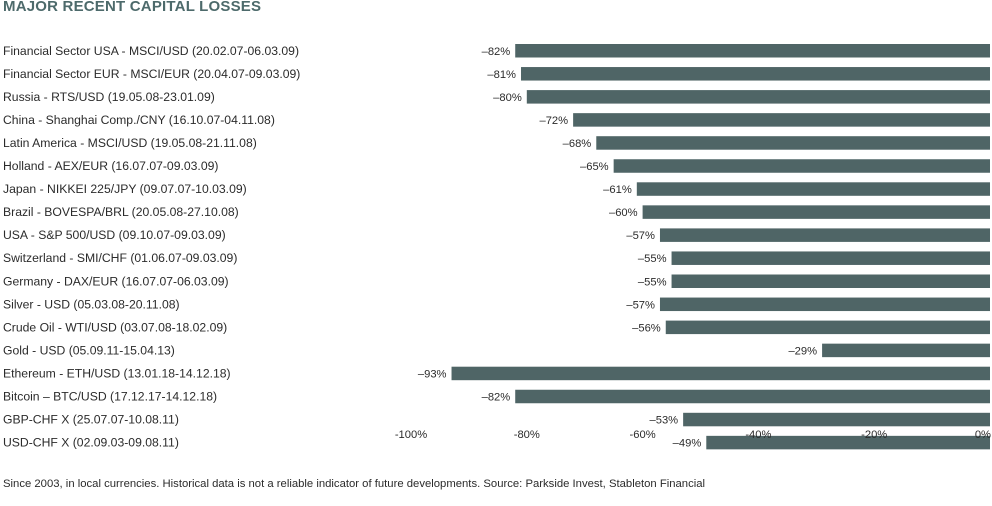  Describe the element at coordinates (664, 421) in the screenshot. I see `data-label: –53%` at that location.